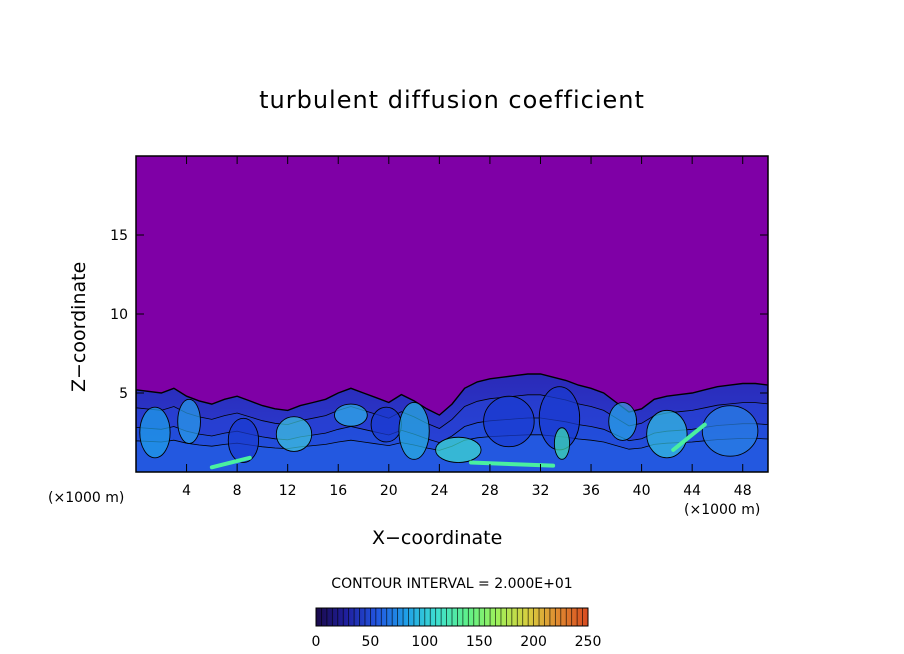  What do you see at coordinates (452, 422) in the screenshot?
I see `turbulence-field` at bounding box center [452, 422].